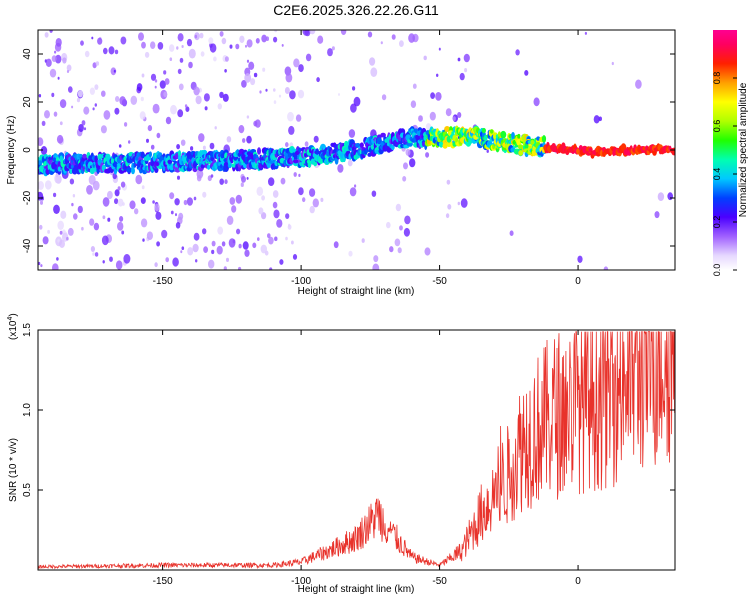 This screenshot has height=600, width=750. I want to click on colorbar-tick-label: 0.0, so click(717, 270).